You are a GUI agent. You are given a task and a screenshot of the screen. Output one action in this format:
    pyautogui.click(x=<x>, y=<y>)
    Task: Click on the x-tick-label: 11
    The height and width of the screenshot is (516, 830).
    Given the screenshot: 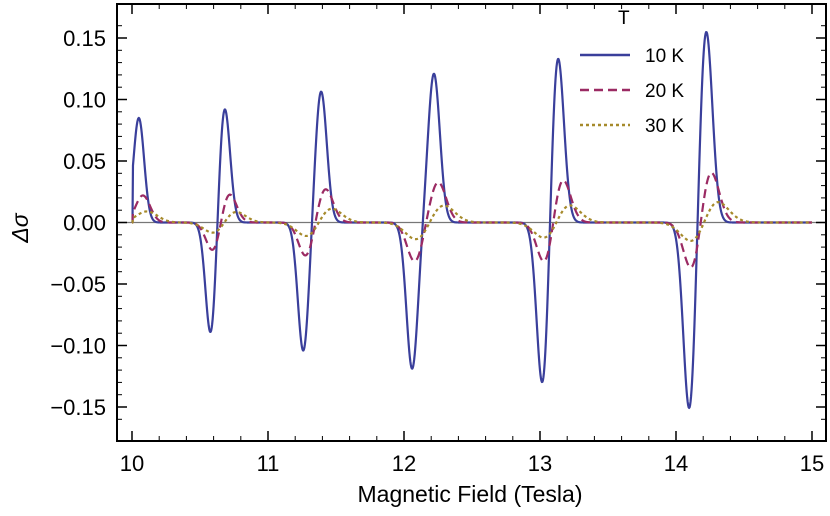 What is the action you would take?
    pyautogui.click(x=268, y=463)
    